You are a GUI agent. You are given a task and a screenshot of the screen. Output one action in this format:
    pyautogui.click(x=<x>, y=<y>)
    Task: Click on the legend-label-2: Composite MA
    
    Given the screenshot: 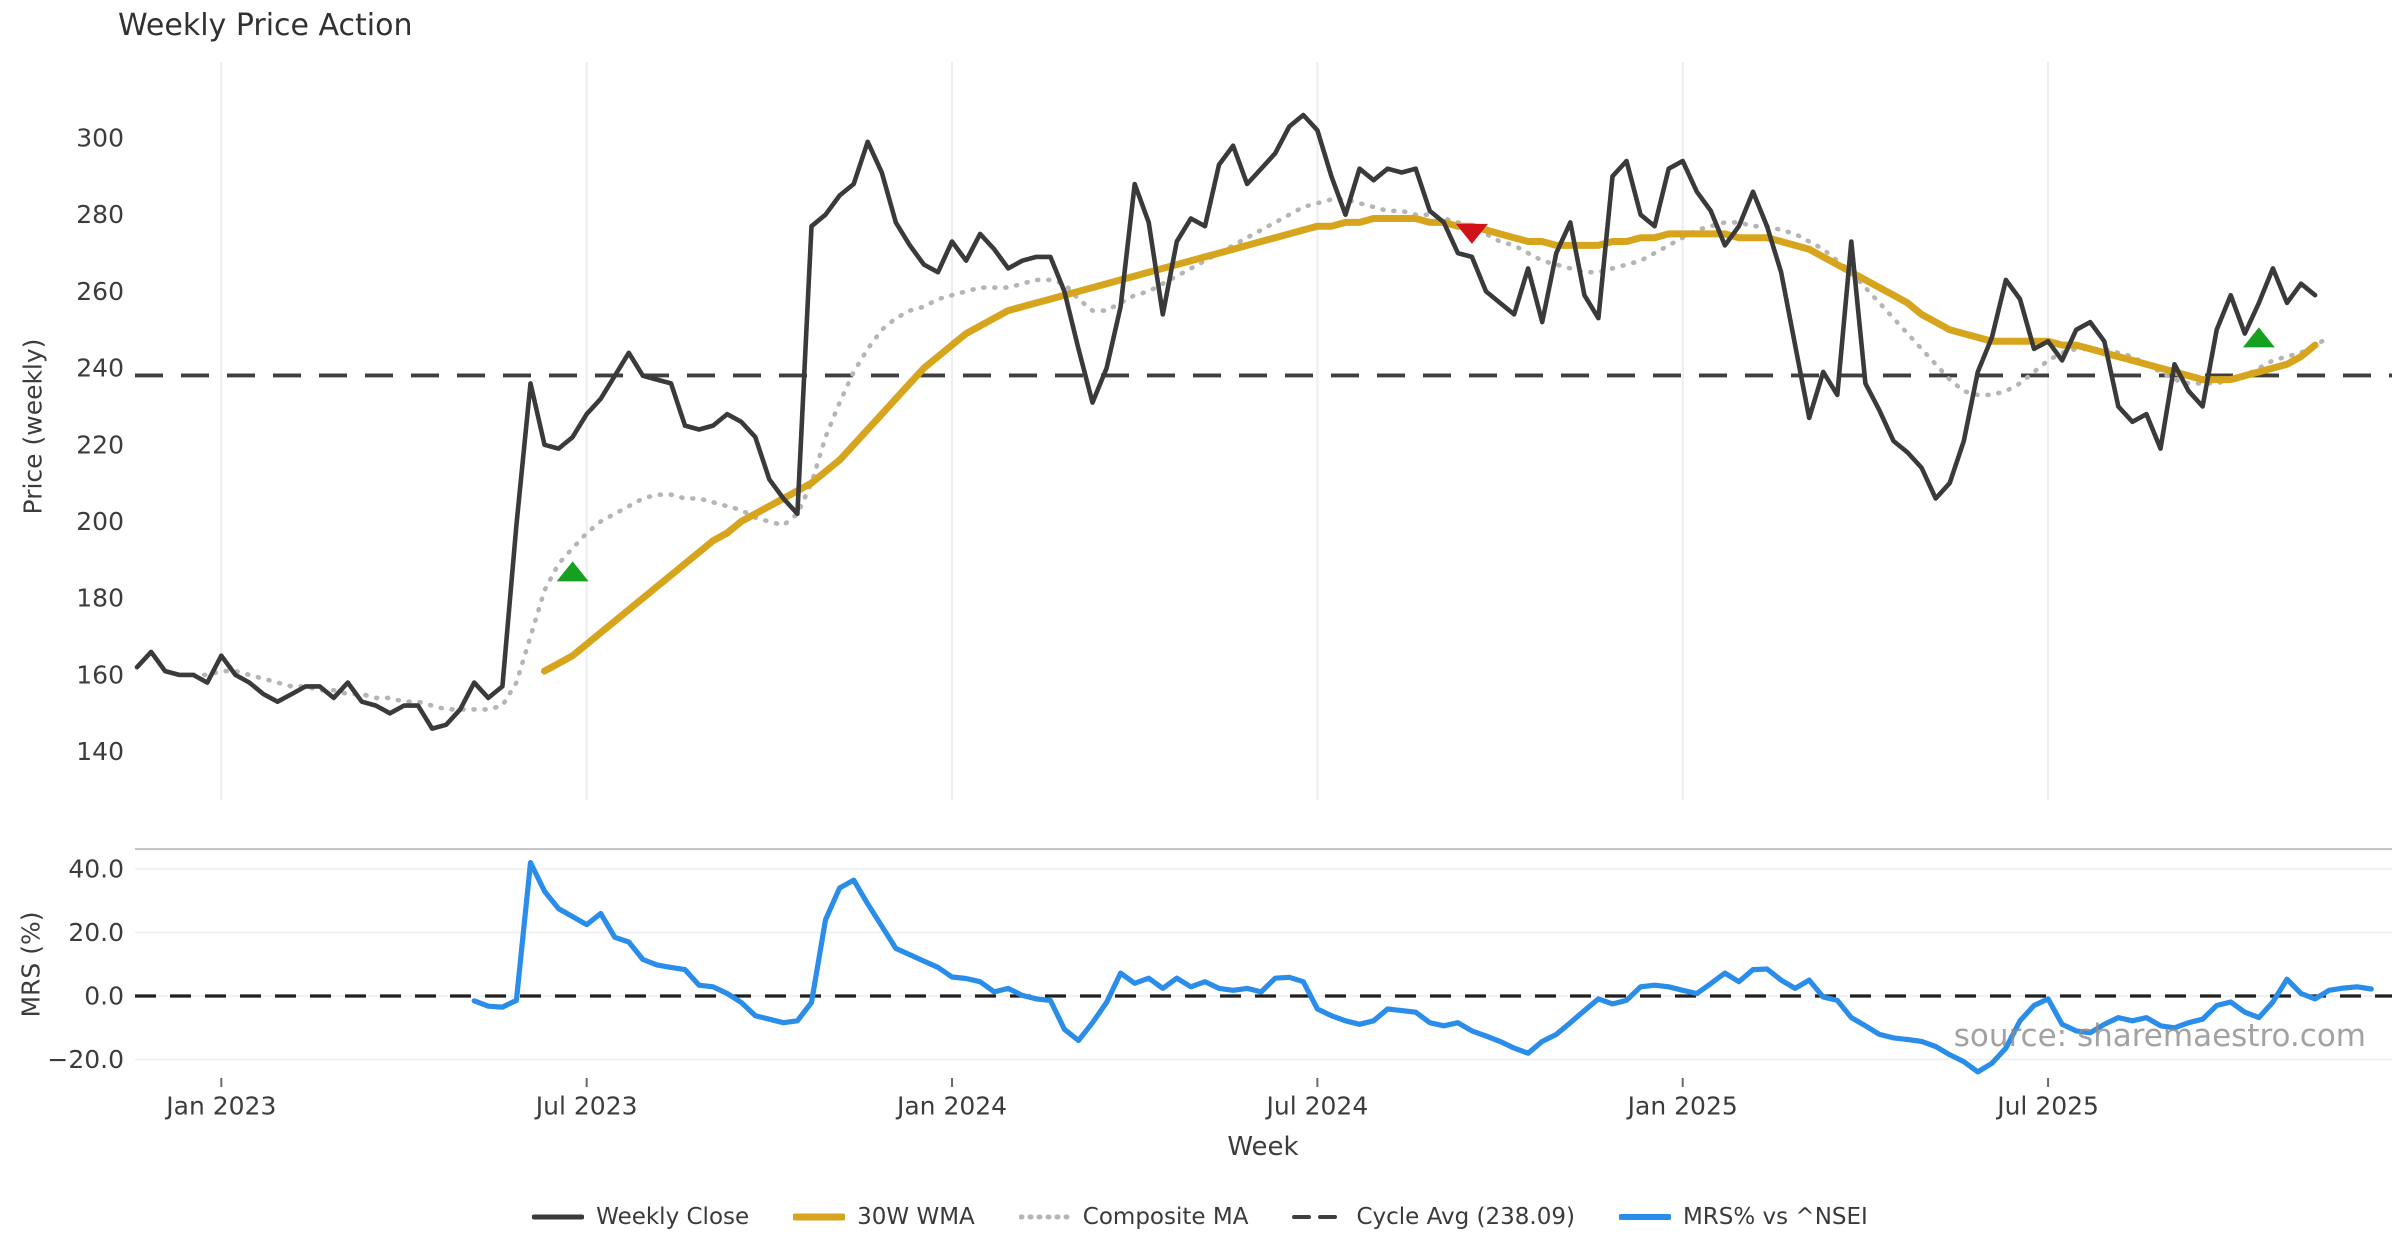 What is the action you would take?
    pyautogui.click(x=1165, y=1217)
    